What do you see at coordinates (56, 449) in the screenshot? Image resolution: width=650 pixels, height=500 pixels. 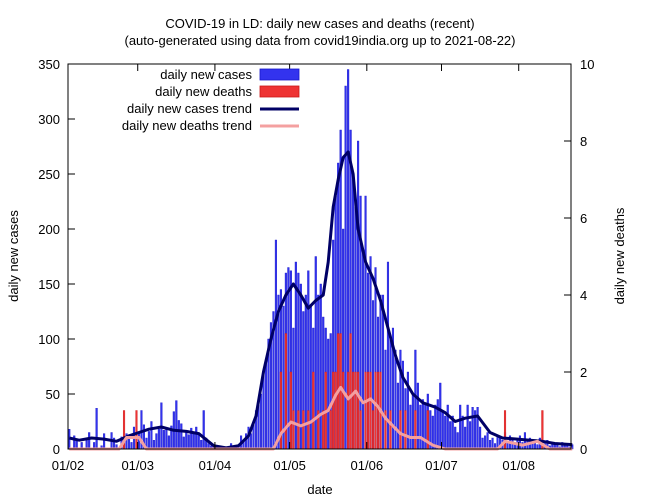 I see `y-tick-label: 0` at bounding box center [56, 449].